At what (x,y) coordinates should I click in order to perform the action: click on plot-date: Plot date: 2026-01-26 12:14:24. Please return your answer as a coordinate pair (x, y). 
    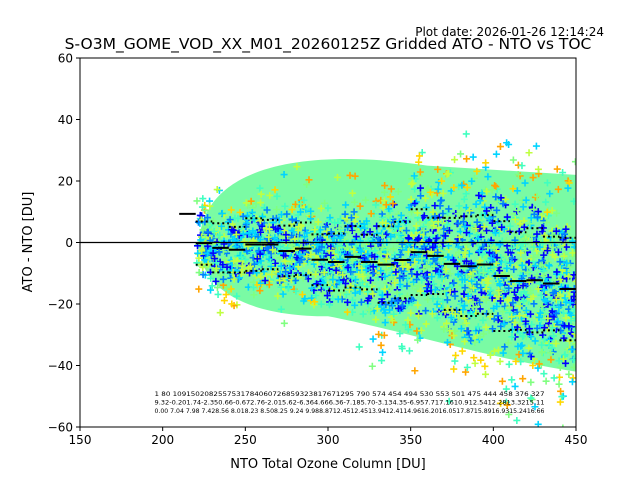
    Looking at the image, I should click on (509, 32).